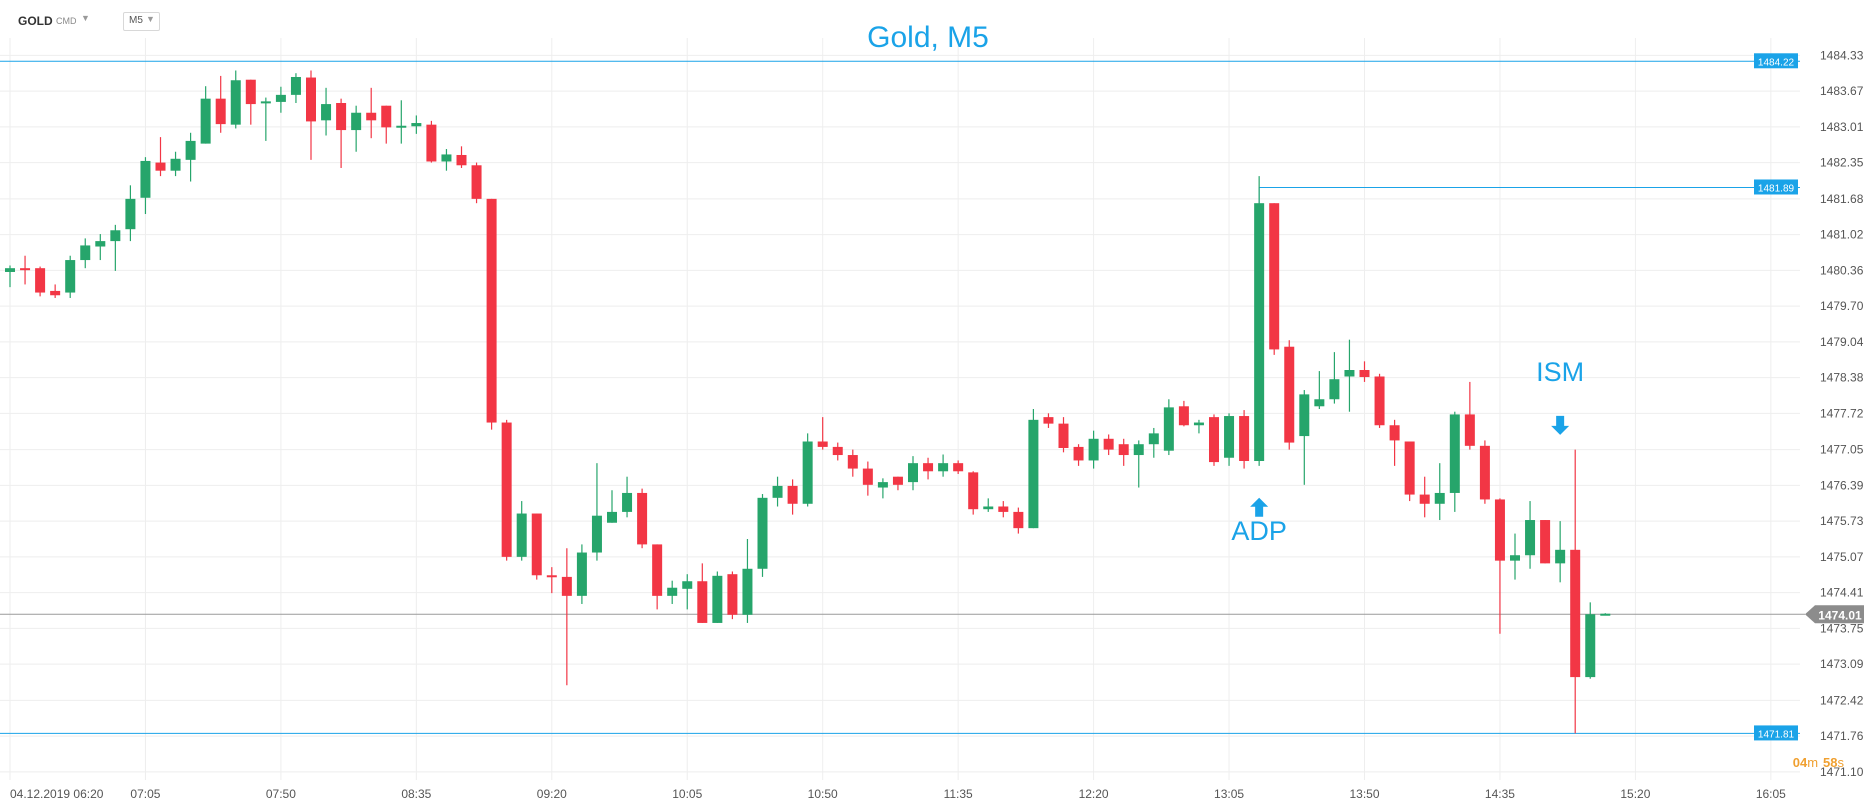 This screenshot has height=805, width=1866. What do you see at coordinates (1841, 762) in the screenshot?
I see `countdown-s-unit: s` at bounding box center [1841, 762].